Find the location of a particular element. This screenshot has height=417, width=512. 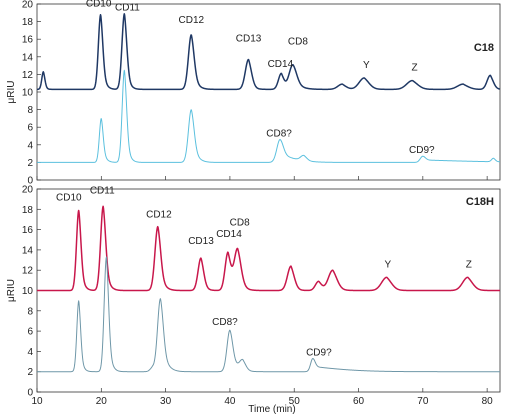

panel-title: C18 is located at coordinates (484, 48).